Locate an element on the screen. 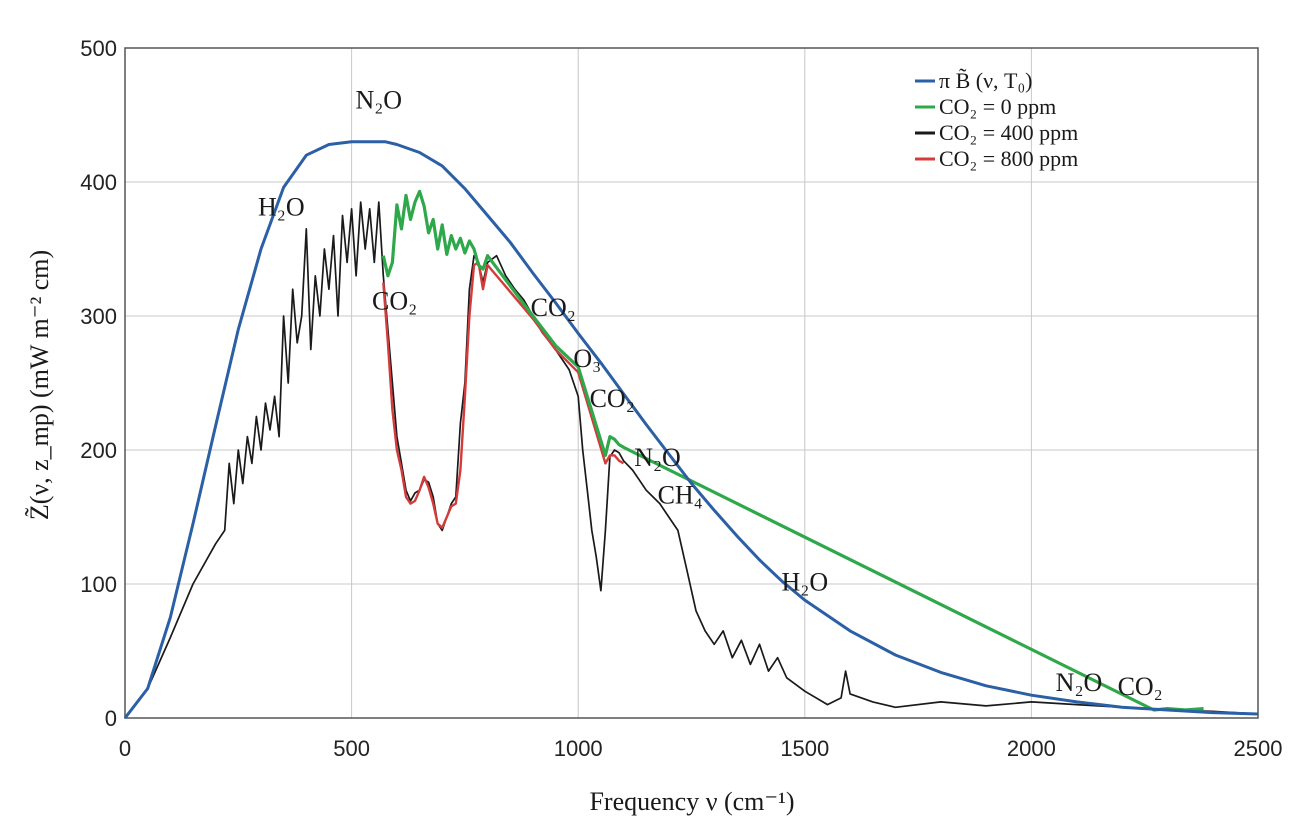 This screenshot has width=1290, height=833. x-tick-label: 500 is located at coordinates (351, 748).